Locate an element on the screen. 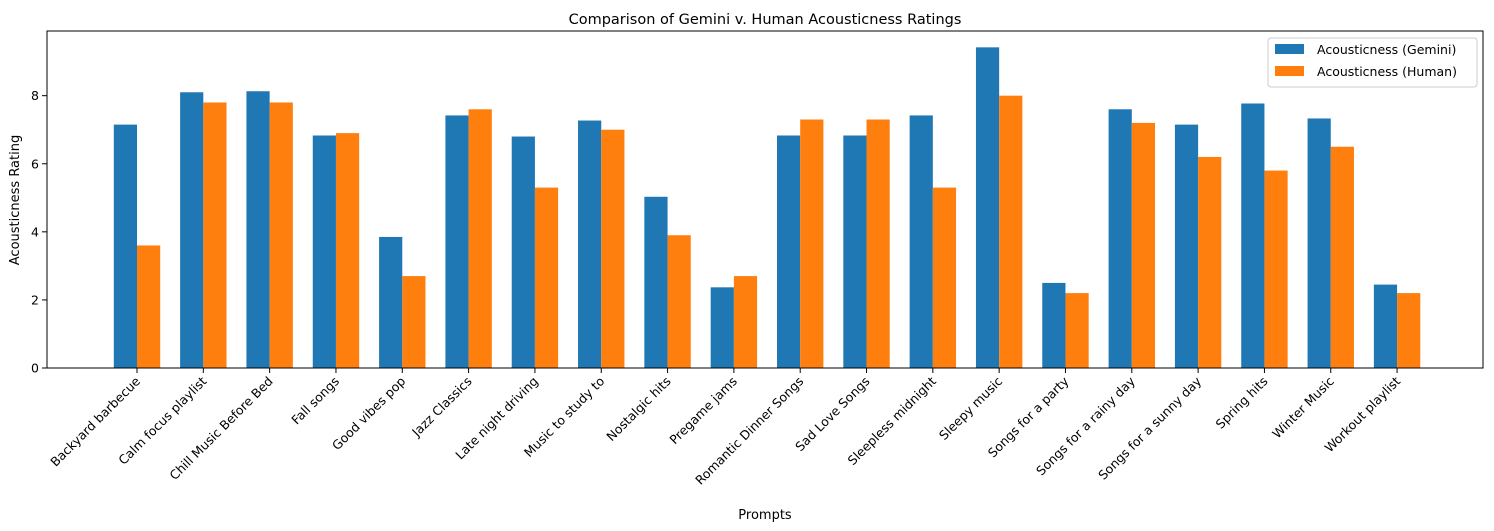  bar-human-songs-for-a-party is located at coordinates (1077, 330).